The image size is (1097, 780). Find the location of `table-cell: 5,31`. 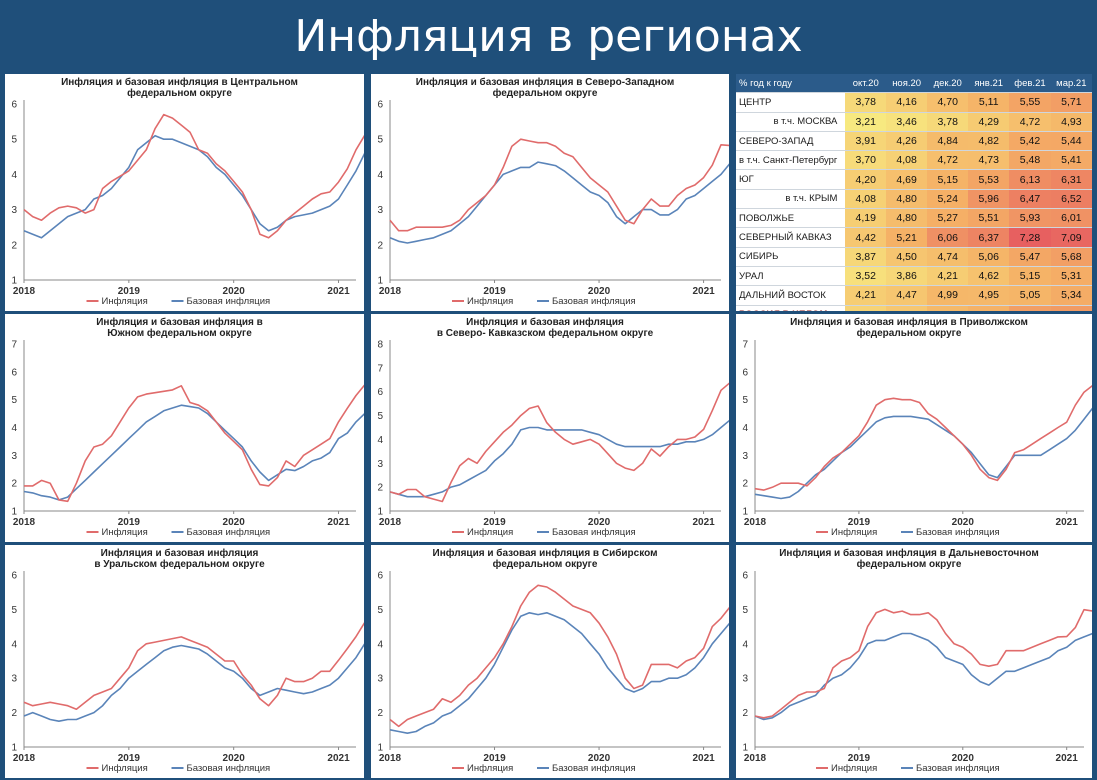

table-cell: 5,31 is located at coordinates (1071, 276).